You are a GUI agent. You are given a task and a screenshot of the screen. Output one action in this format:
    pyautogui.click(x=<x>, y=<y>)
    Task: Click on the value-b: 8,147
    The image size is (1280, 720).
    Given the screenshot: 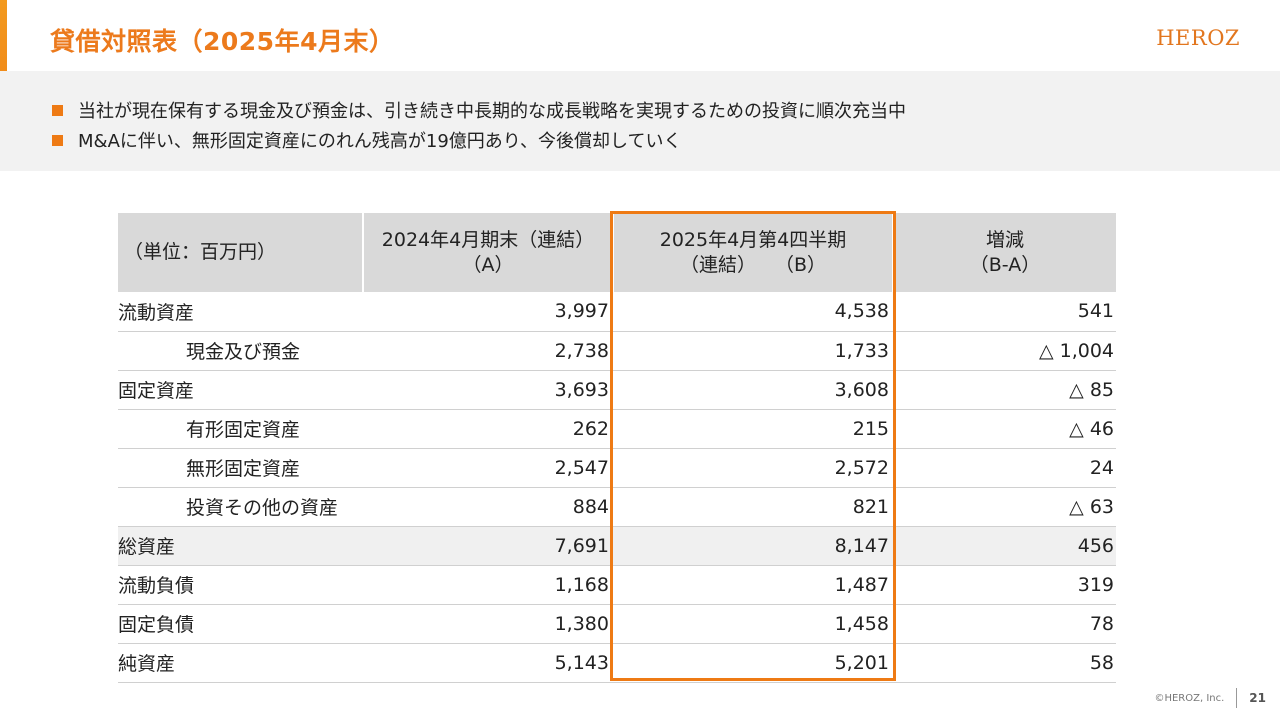 What is the action you would take?
    pyautogui.click(x=753, y=546)
    